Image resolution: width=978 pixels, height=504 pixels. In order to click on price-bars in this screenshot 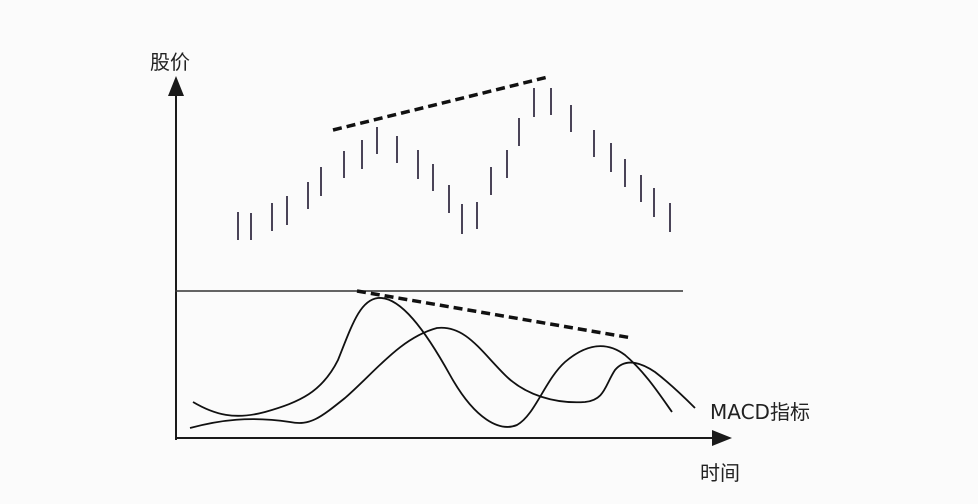, I will do `click(454, 164)`.